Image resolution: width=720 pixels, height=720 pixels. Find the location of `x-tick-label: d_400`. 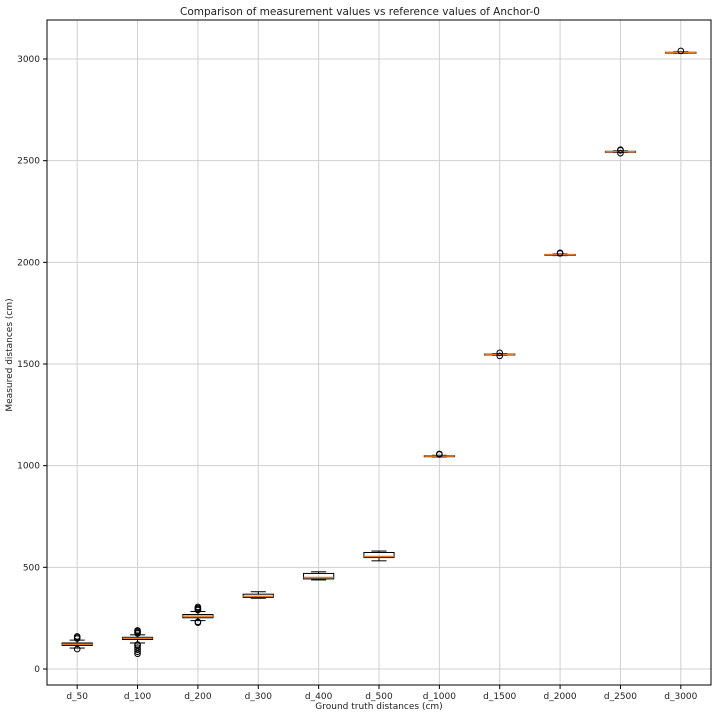

x-tick-label: d_400 is located at coordinates (319, 697).